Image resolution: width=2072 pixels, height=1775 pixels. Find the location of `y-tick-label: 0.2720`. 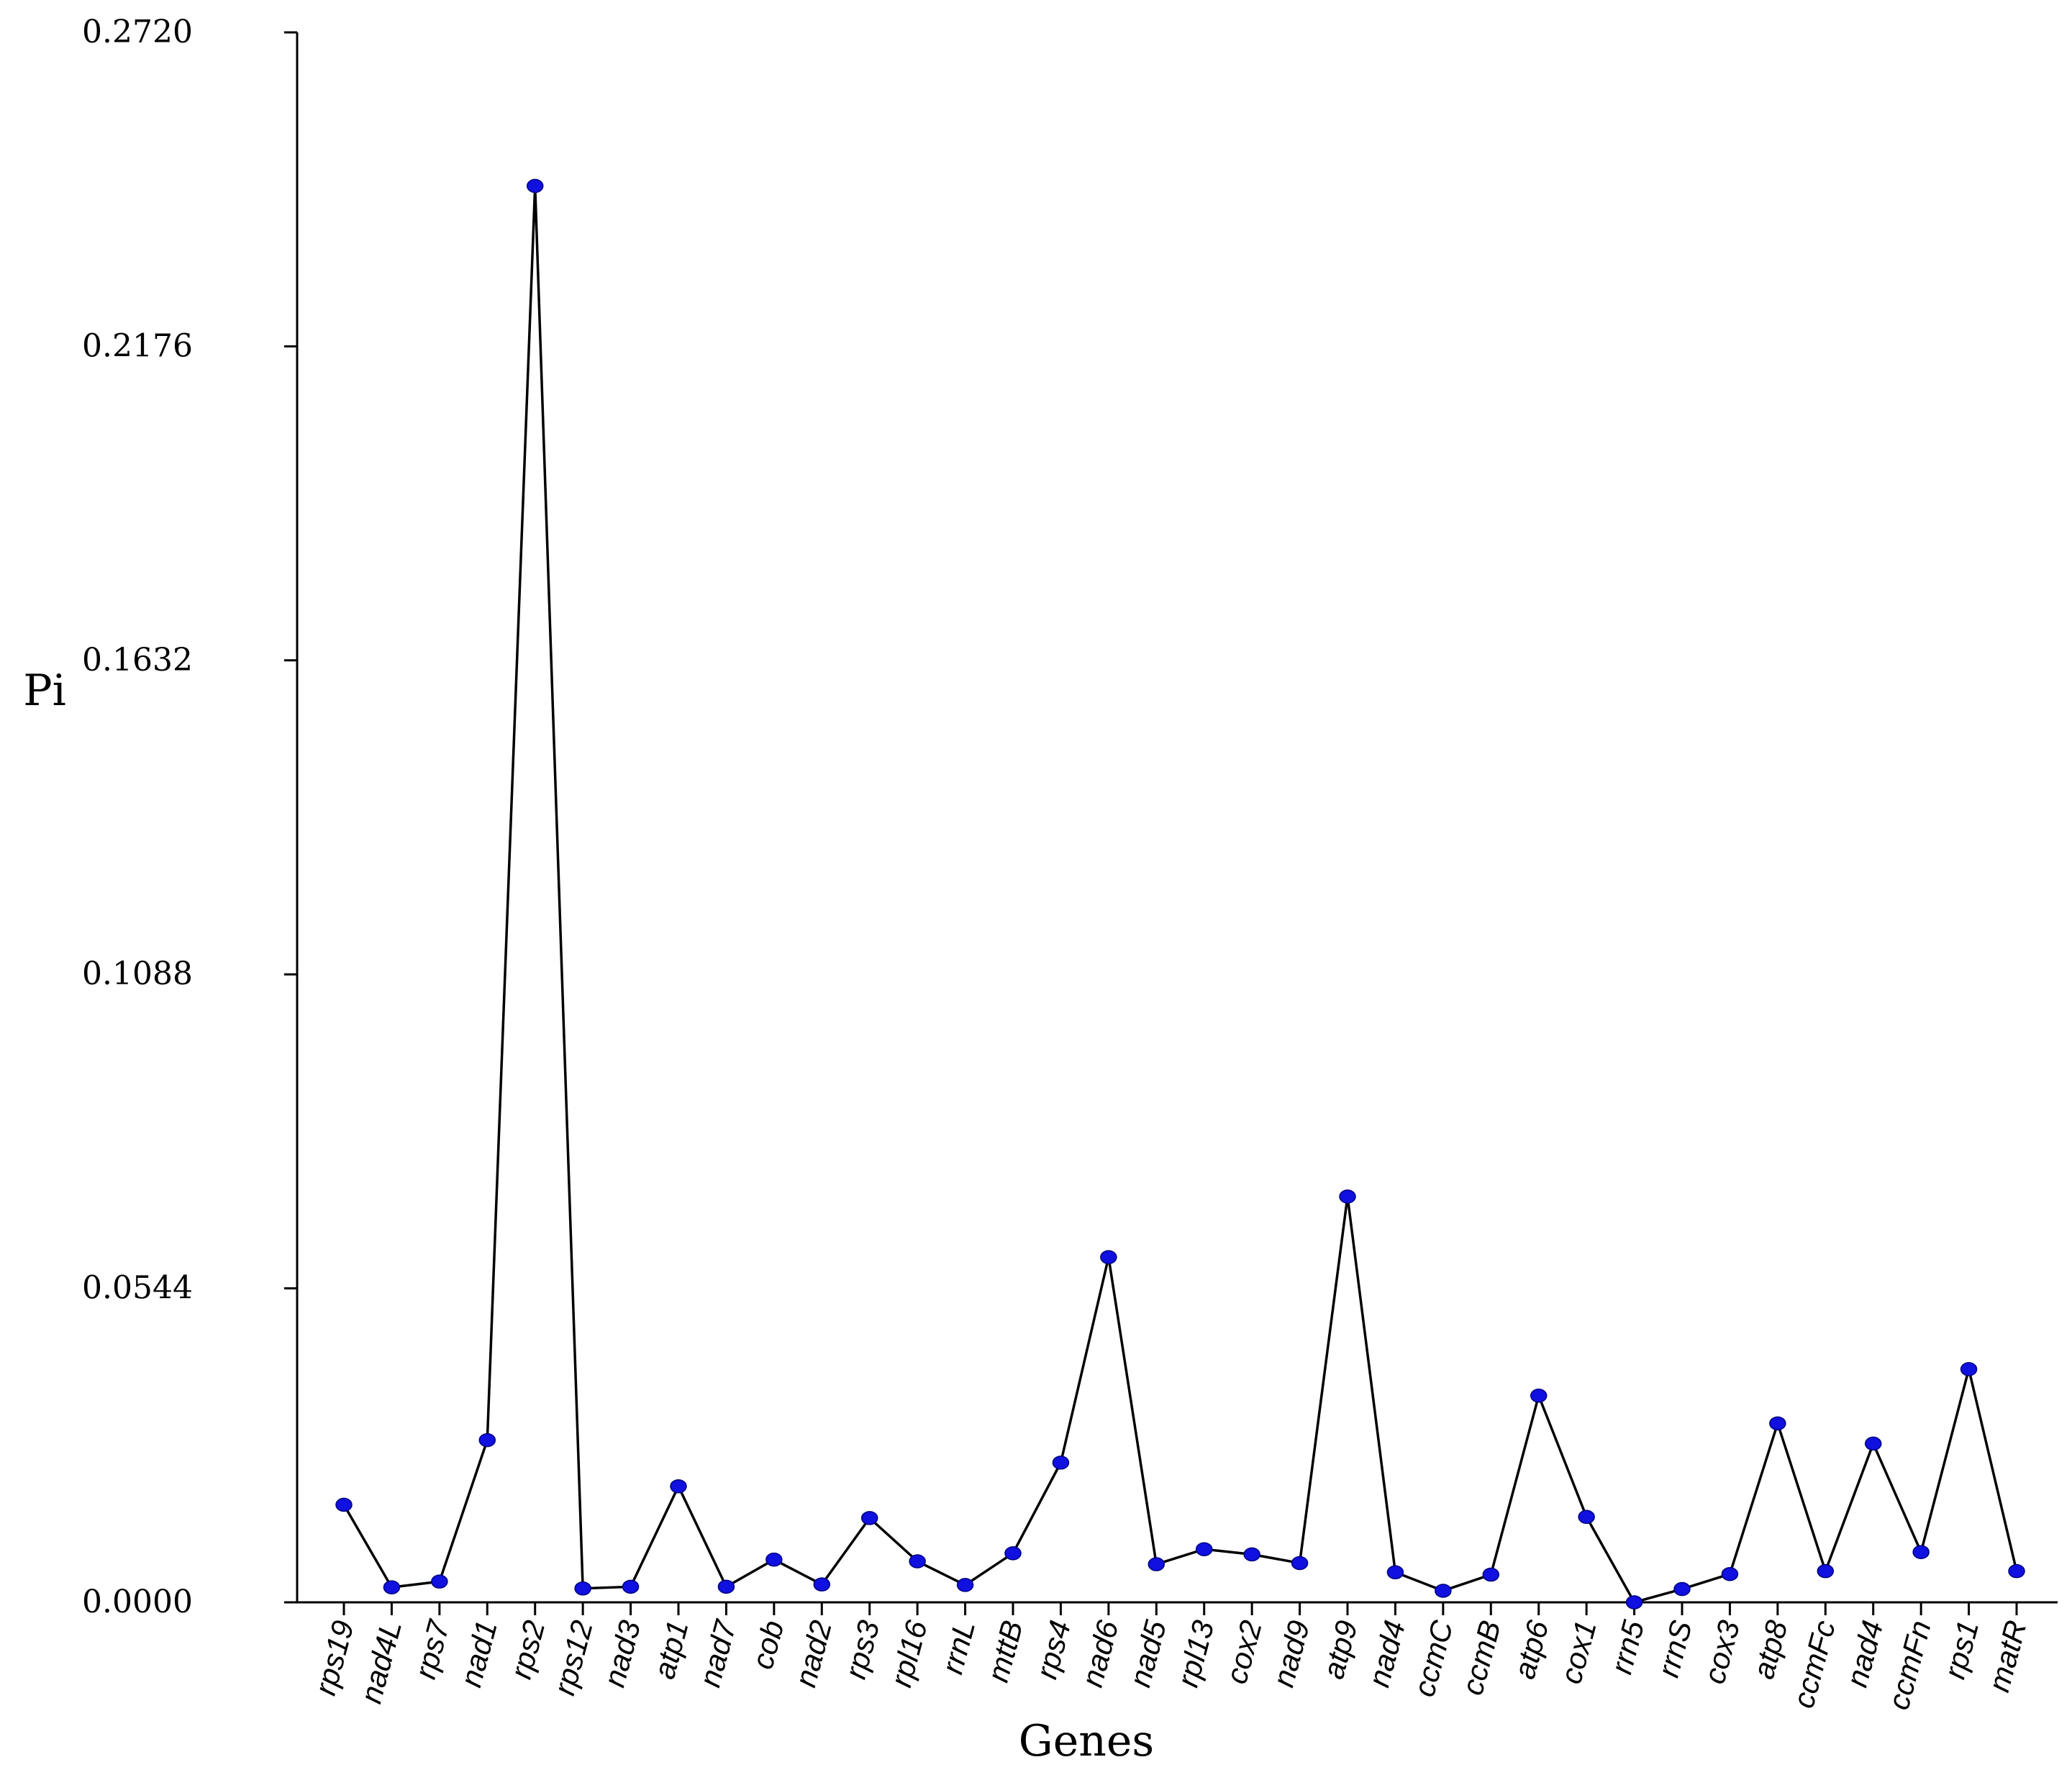

y-tick-label: 0.2720 is located at coordinates (138, 32).